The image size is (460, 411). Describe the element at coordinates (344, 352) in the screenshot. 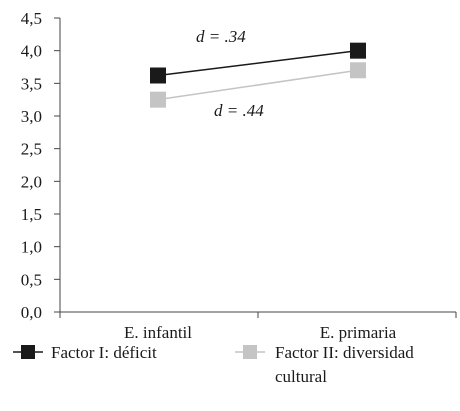

I see `legend-label-factor-2-line1: Factor II: diversidad` at that location.